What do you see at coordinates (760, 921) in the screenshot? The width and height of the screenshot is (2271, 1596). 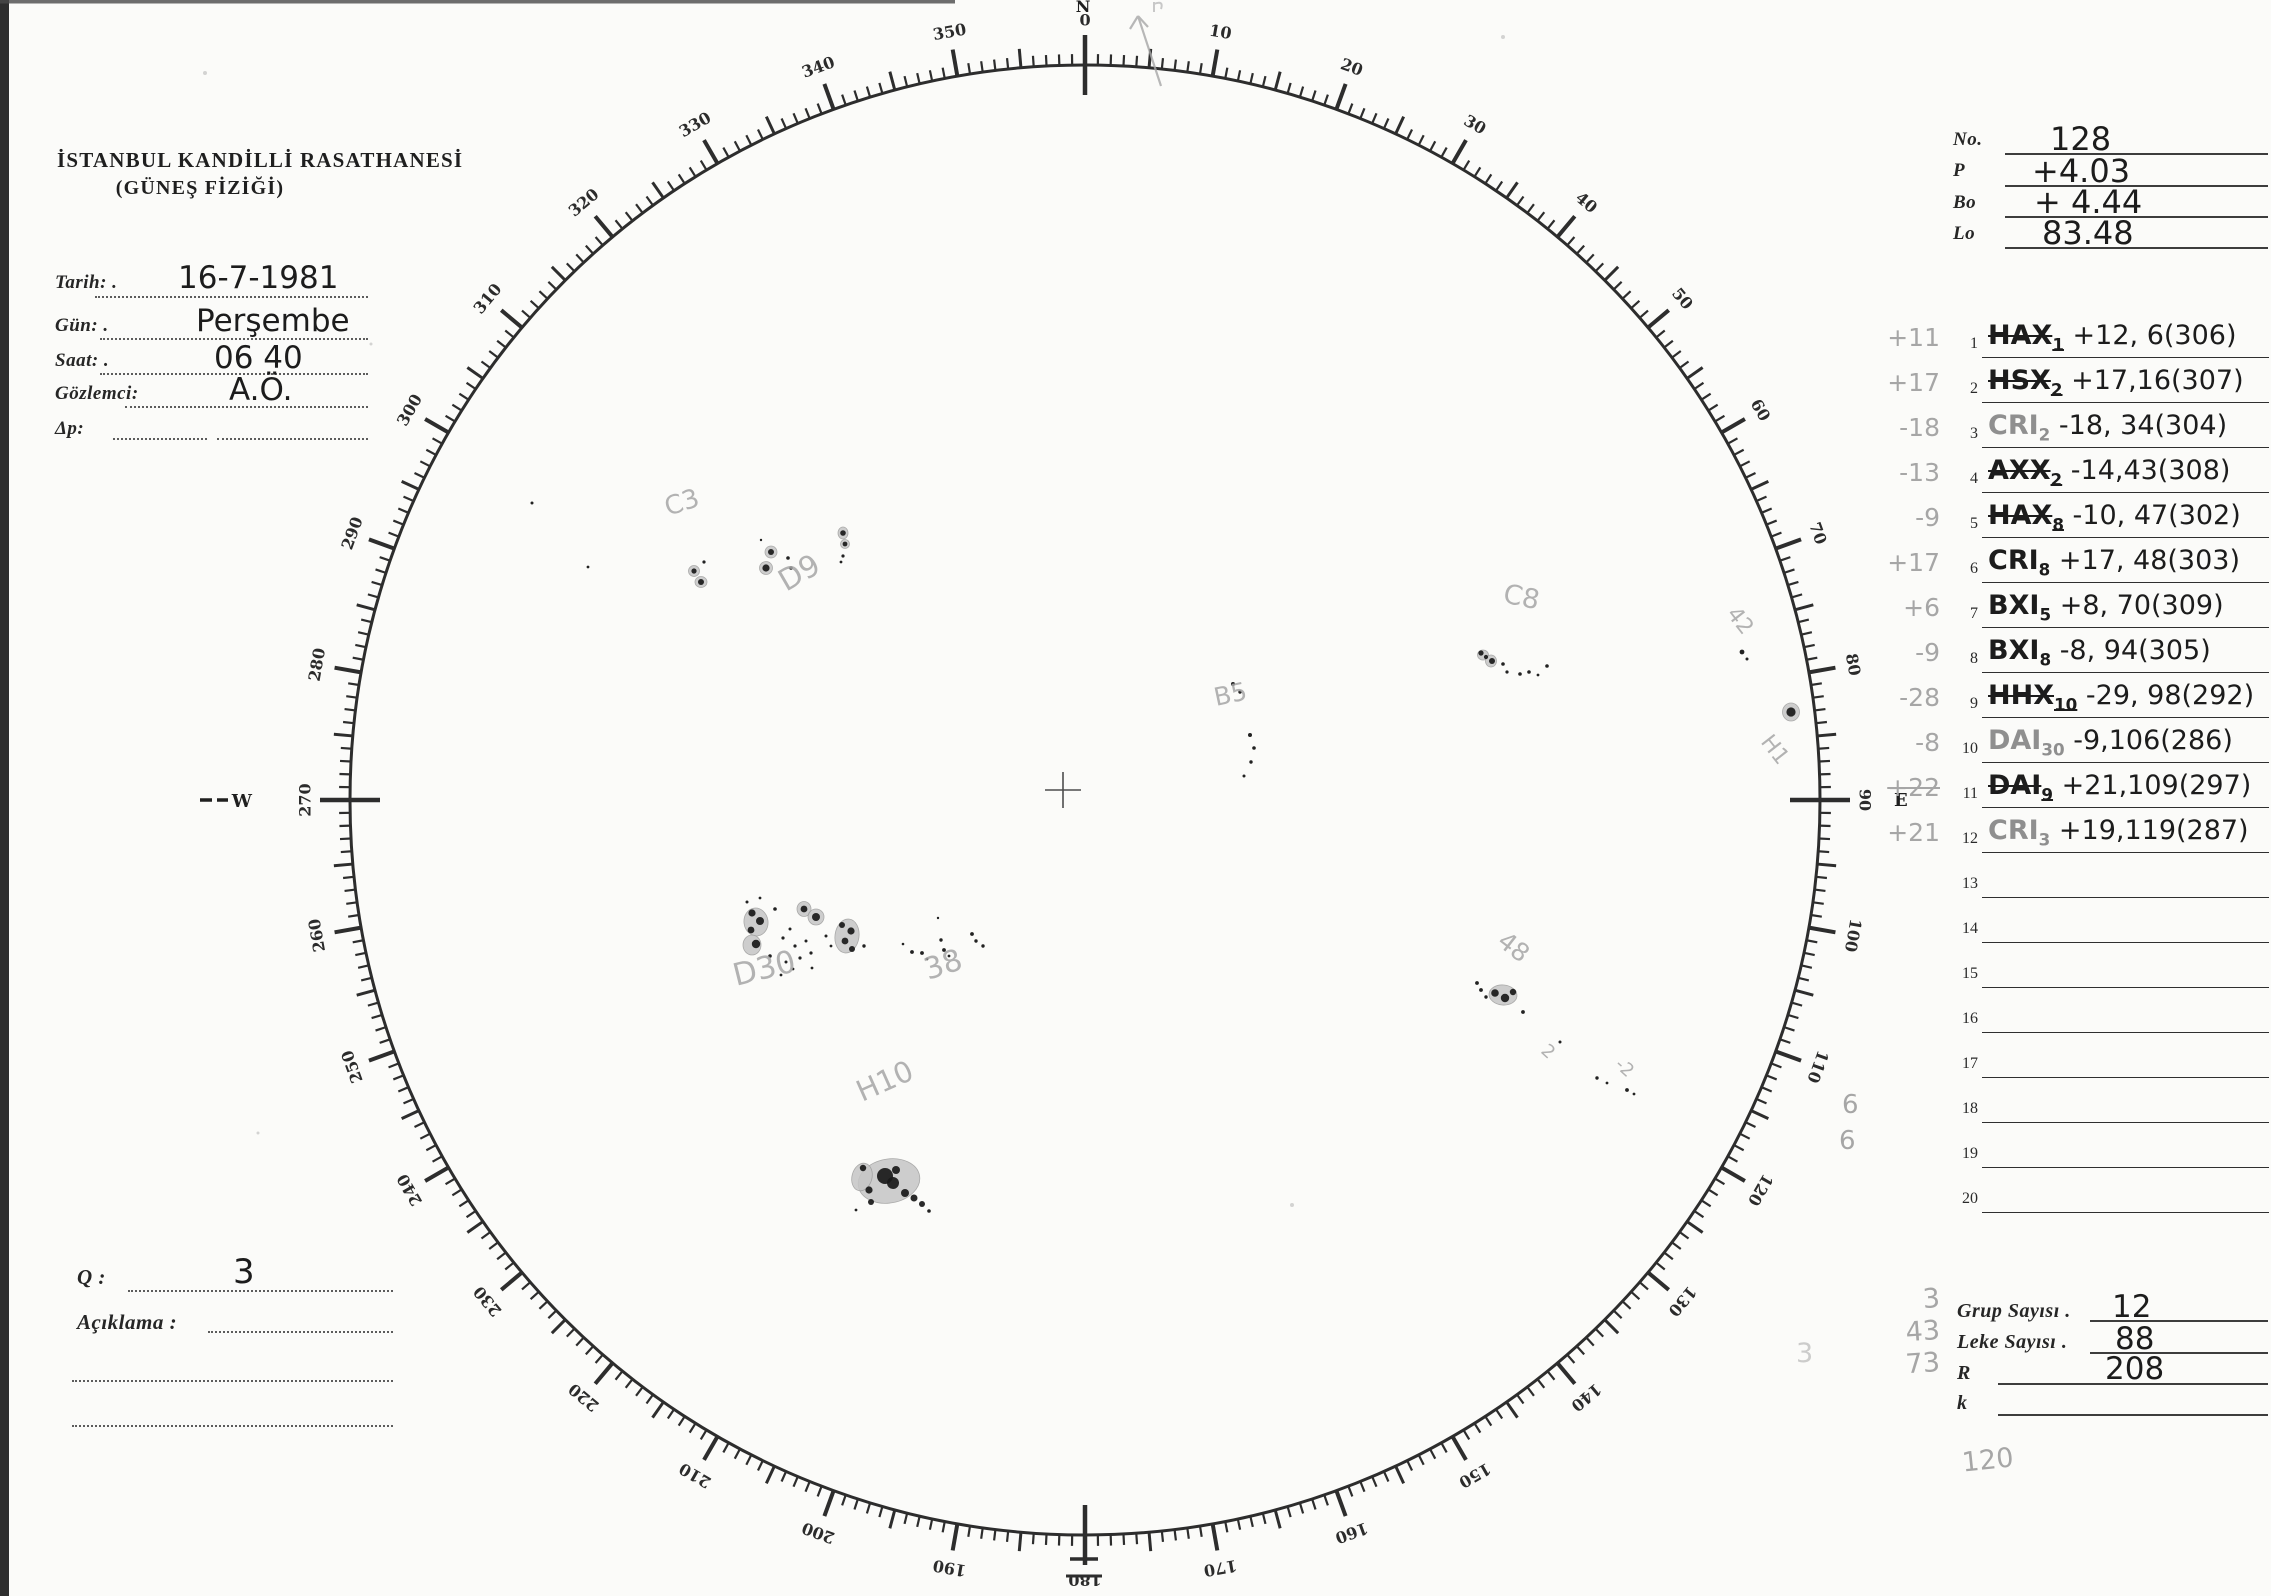 I see `sunspot-umbra` at bounding box center [760, 921].